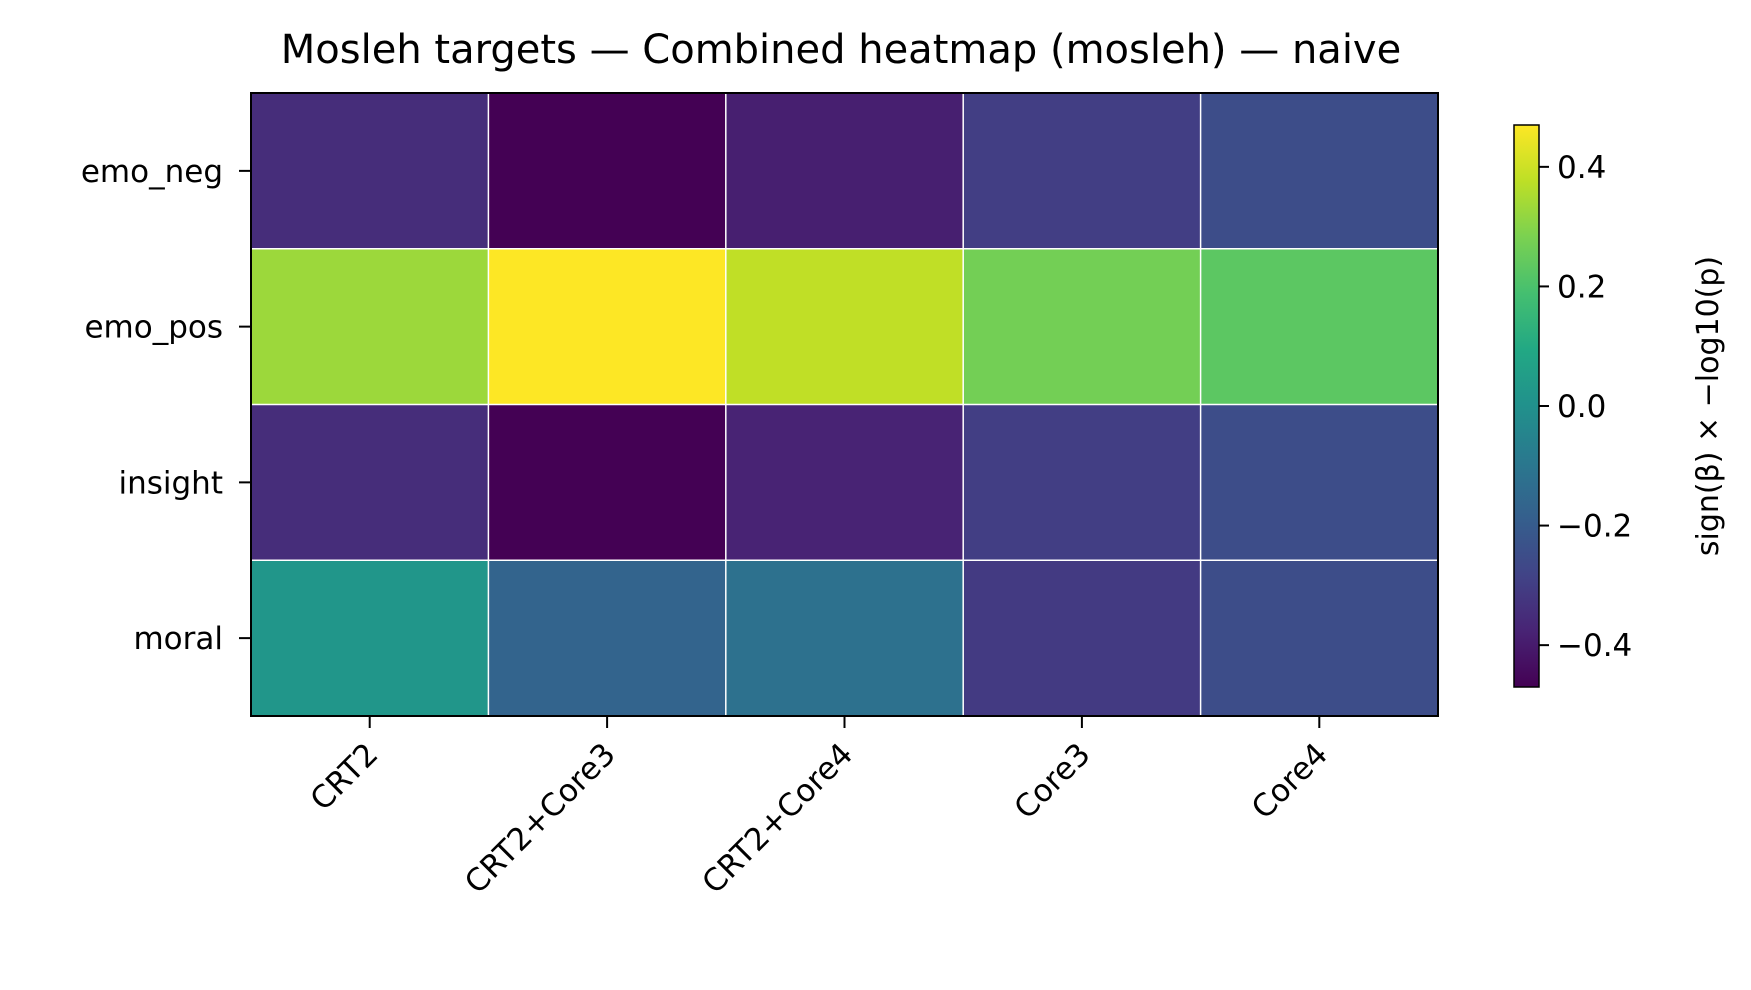 This screenshot has width=1751, height=990. I want to click on colorbar-tick-label: 0.4, so click(1581, 168).